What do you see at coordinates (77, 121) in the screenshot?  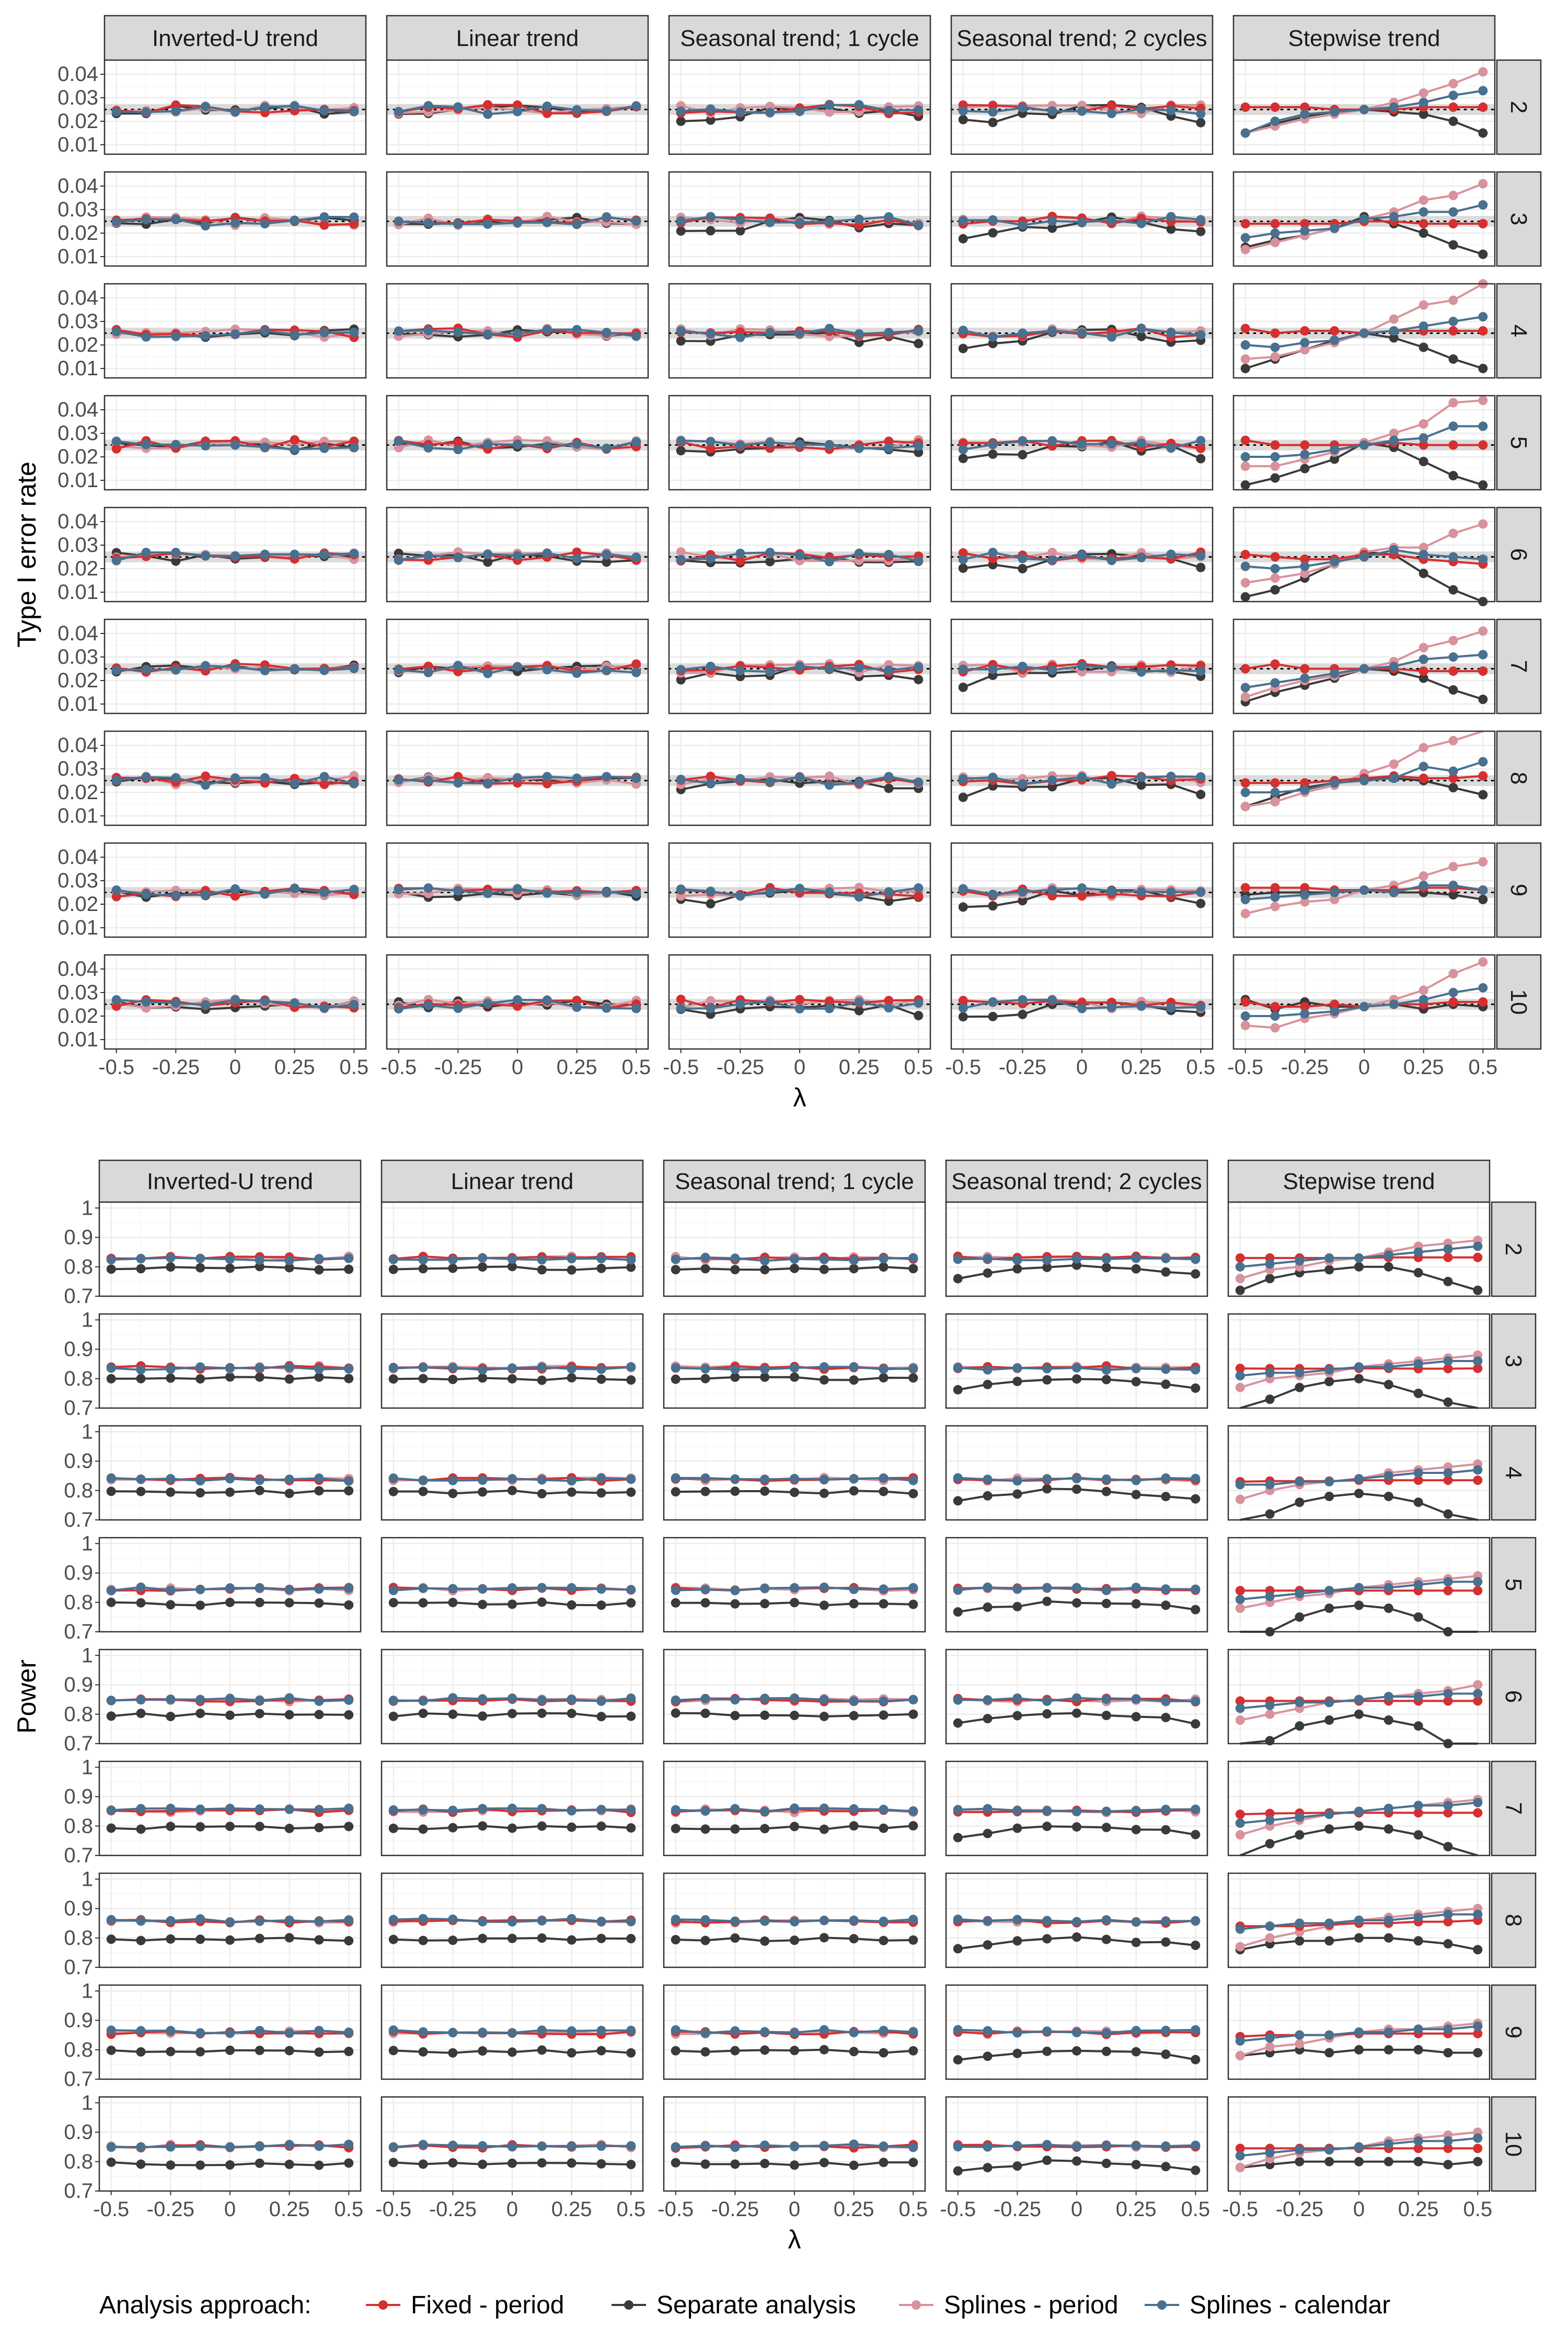 I see `y-tick-label: 0.02` at bounding box center [77, 121].